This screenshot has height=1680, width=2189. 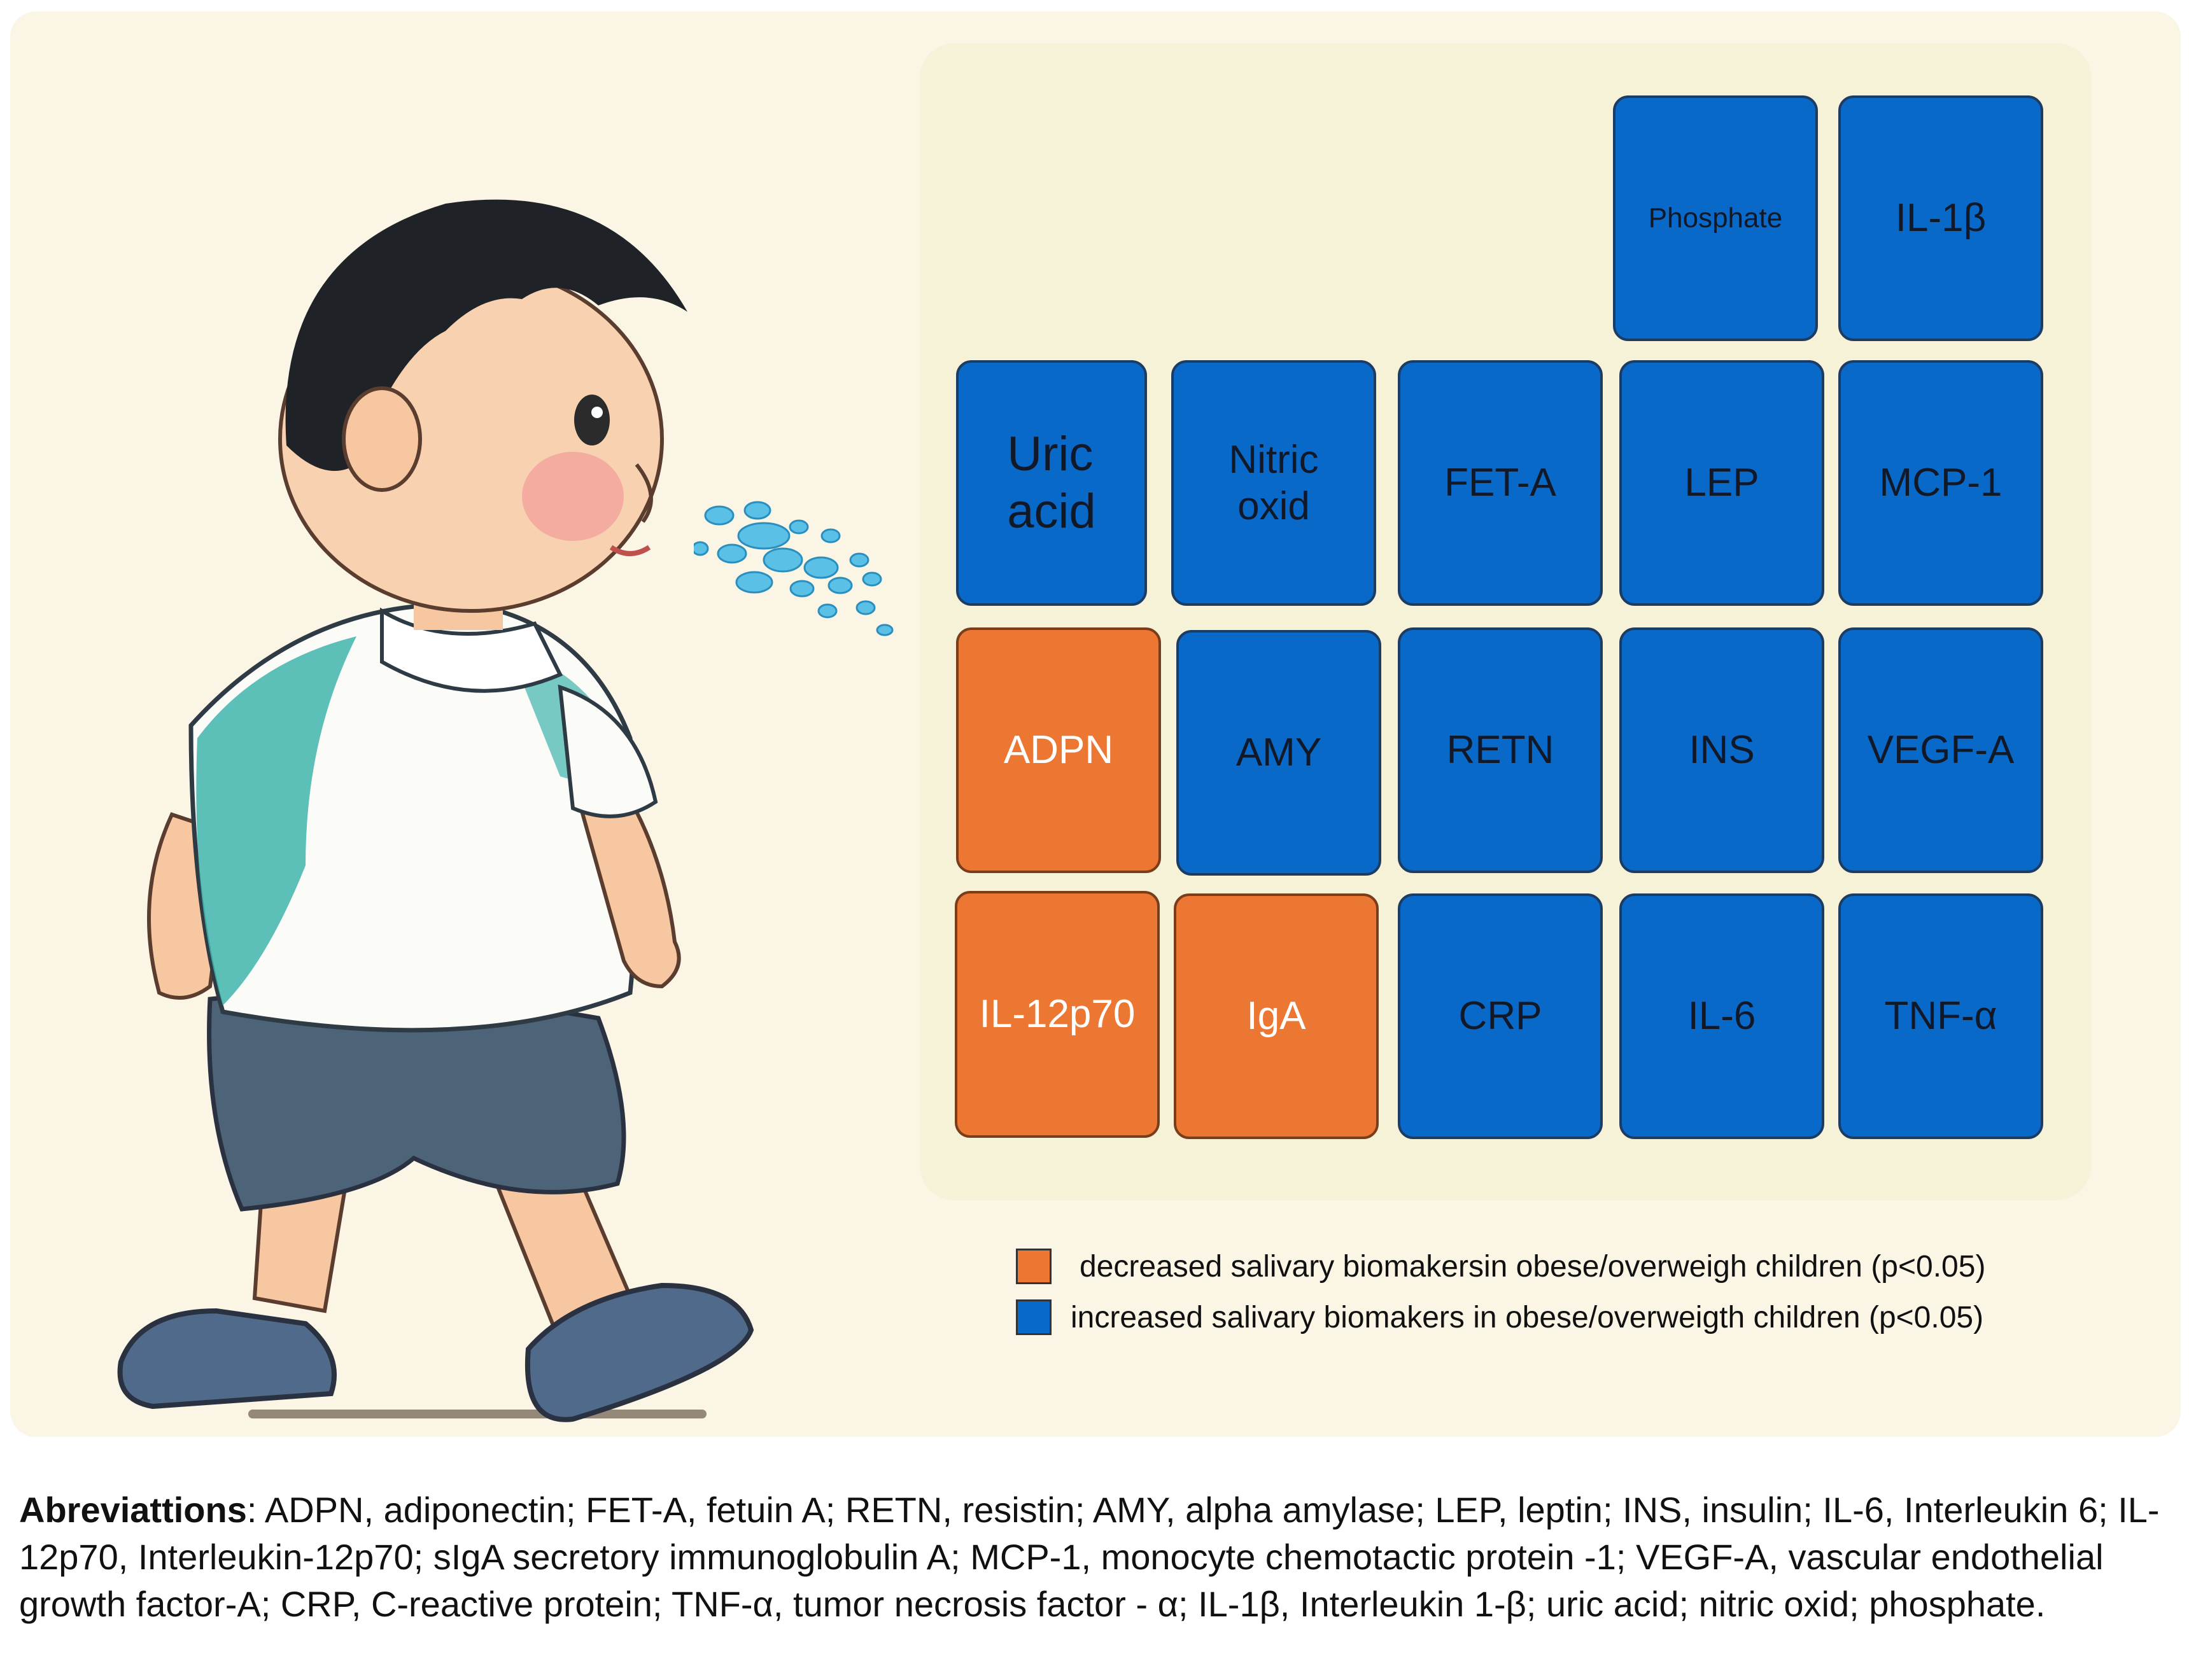 I want to click on droplets-icon, so click(x=792, y=568).